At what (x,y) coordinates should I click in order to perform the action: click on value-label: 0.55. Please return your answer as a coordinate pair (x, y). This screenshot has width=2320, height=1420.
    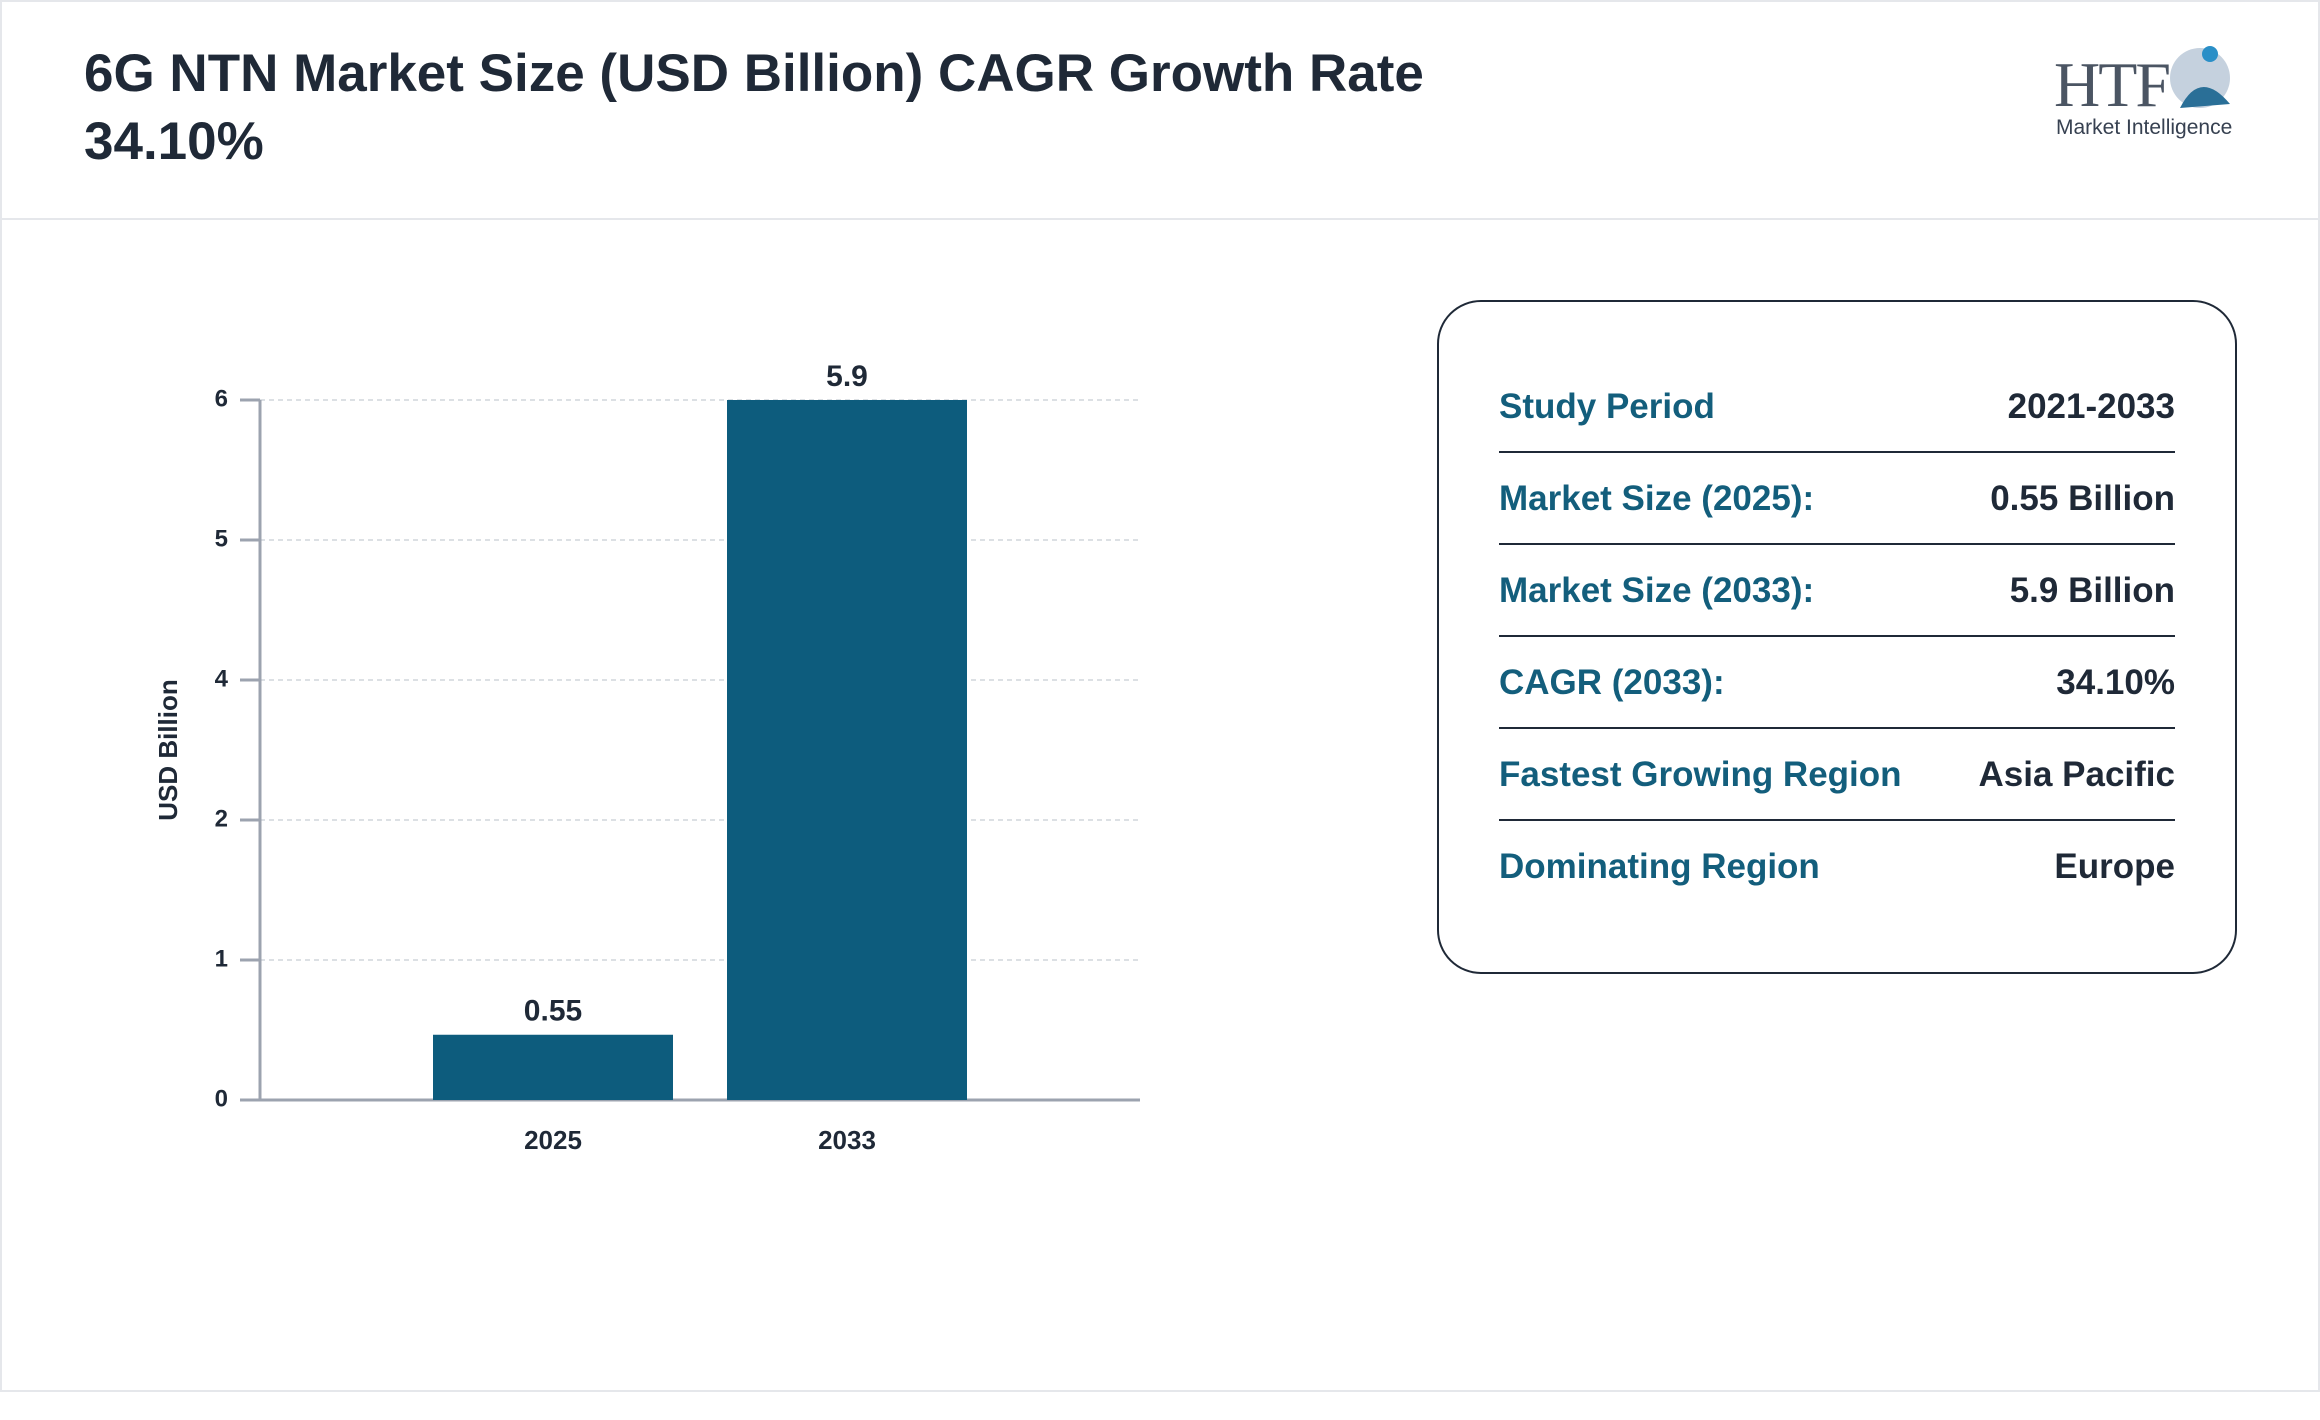
    Looking at the image, I should click on (553, 1011).